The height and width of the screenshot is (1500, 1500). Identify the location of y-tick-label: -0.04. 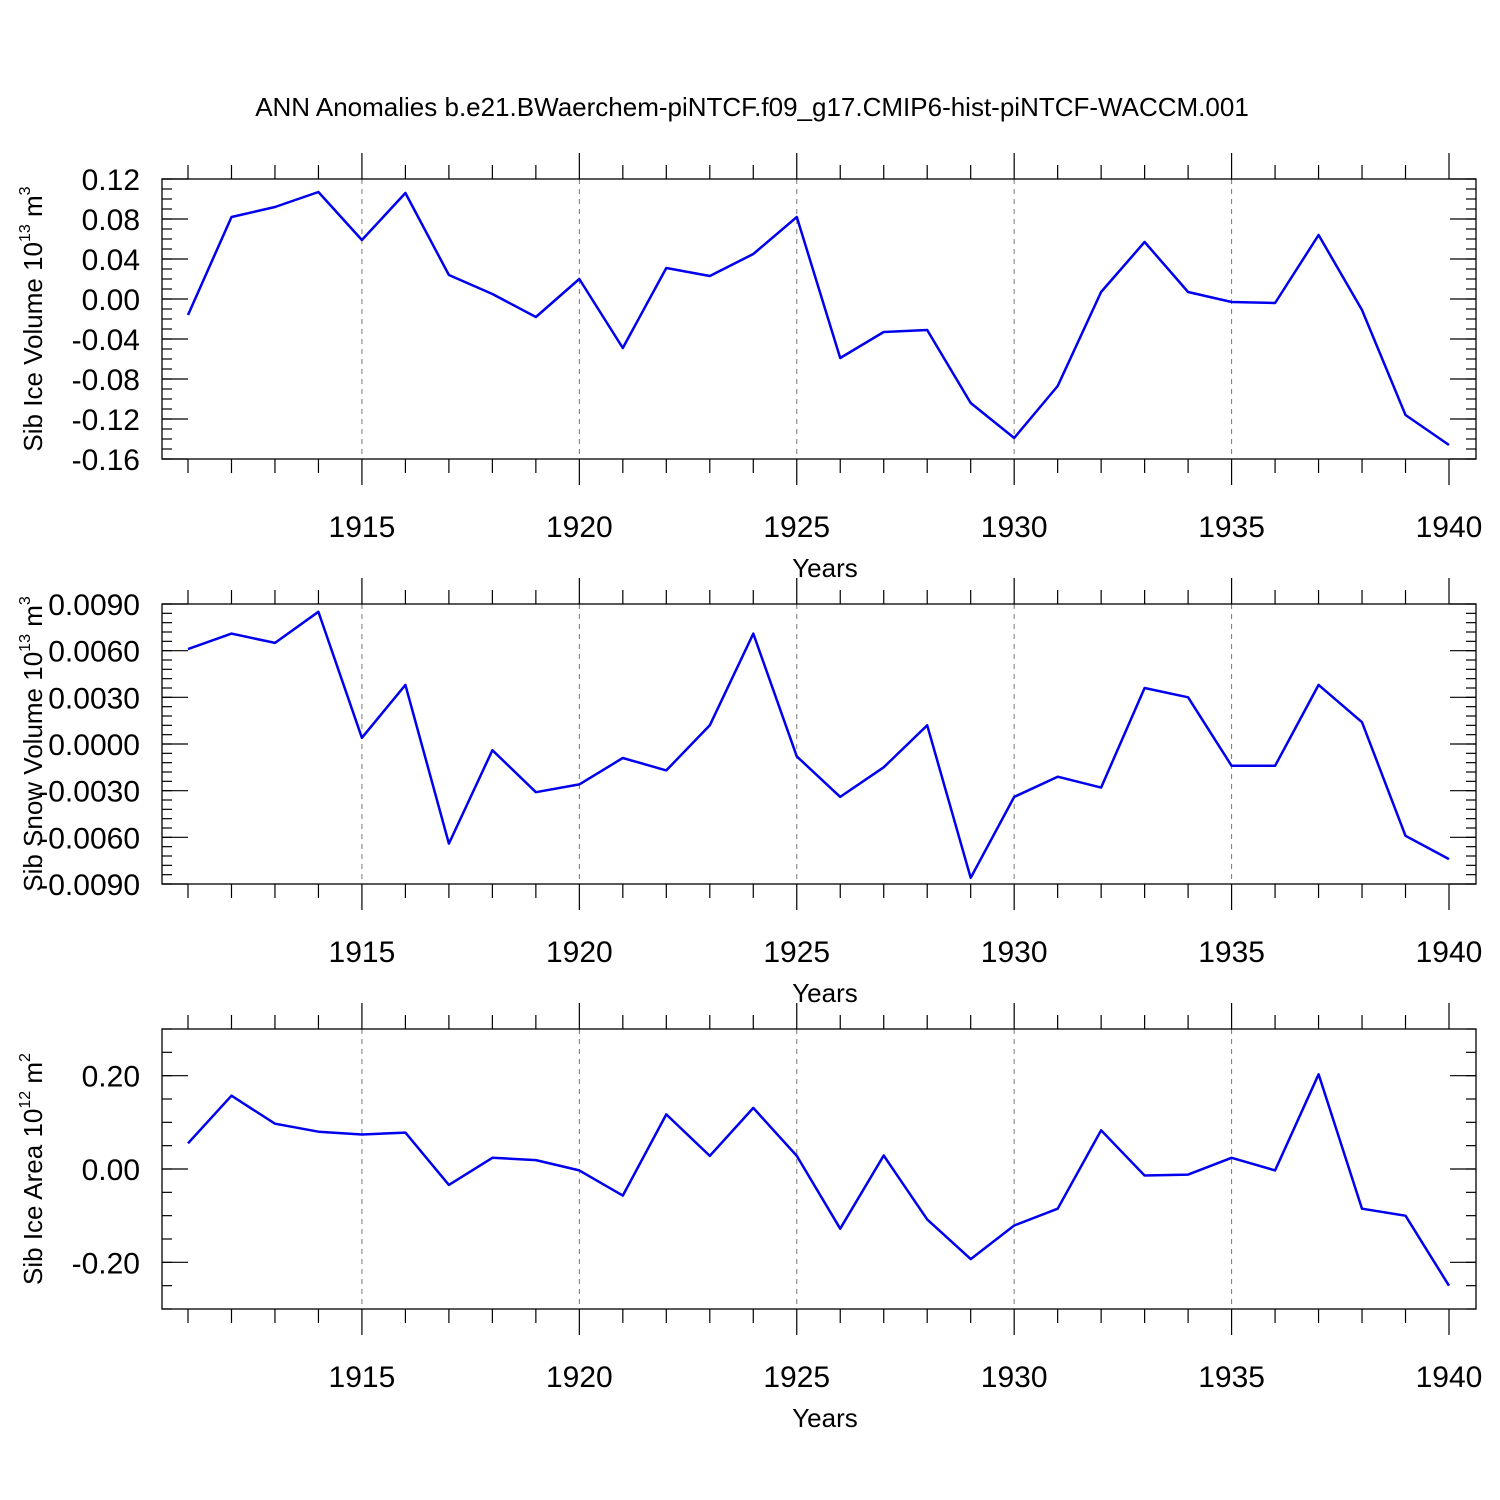
(106, 340).